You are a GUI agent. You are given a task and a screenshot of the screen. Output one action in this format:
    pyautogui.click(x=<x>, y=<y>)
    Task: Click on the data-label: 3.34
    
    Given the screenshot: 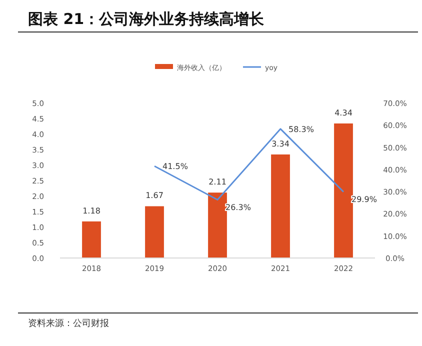 What is the action you would take?
    pyautogui.click(x=281, y=143)
    